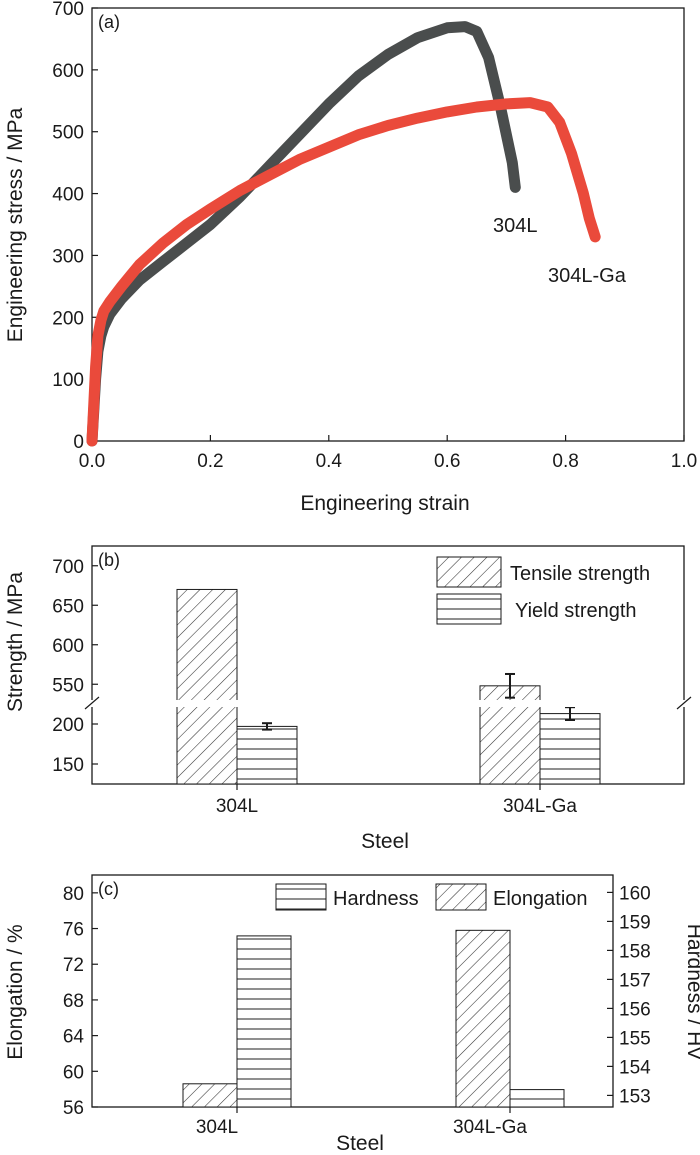  I want to click on panel-c-ytick-label: 60, so click(73, 1072).